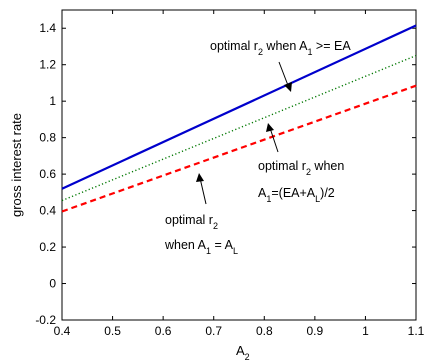 The image size is (430, 362). Describe the element at coordinates (284, 75) in the screenshot. I see `annotation-high-arrow` at that location.